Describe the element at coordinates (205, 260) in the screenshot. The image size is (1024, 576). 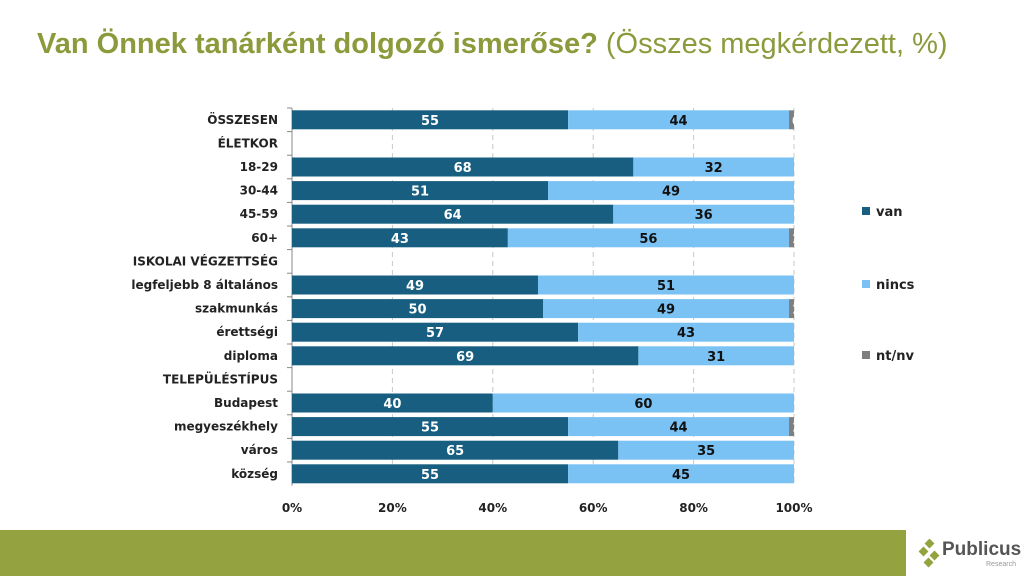
I see `category-header: ISKOLAI VÉGZETTSÉG` at that location.